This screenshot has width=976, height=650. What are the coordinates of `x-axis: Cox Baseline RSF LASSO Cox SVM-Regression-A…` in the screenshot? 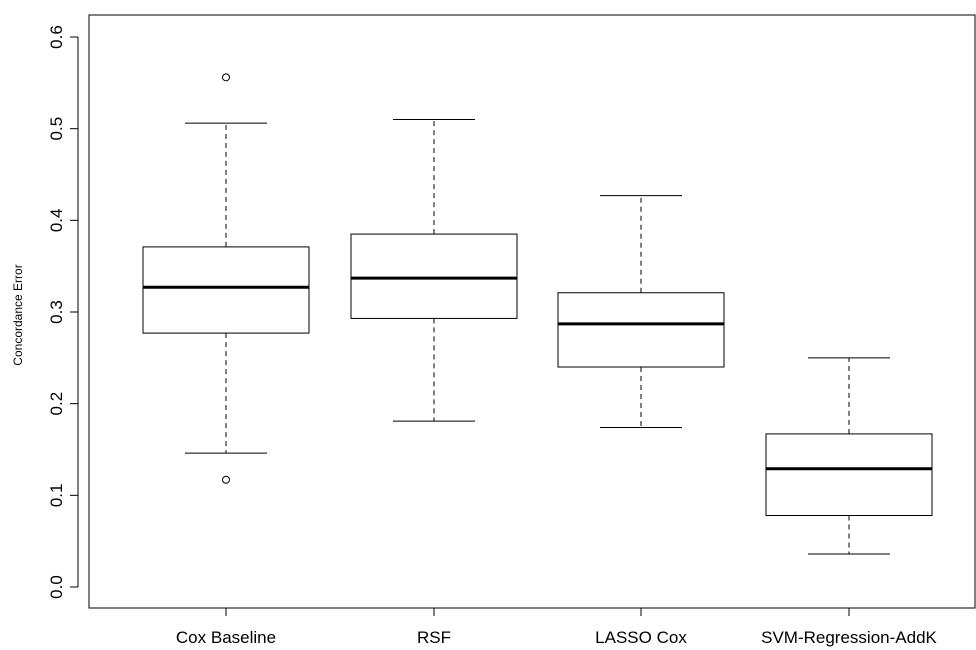 It's located at (557, 627).